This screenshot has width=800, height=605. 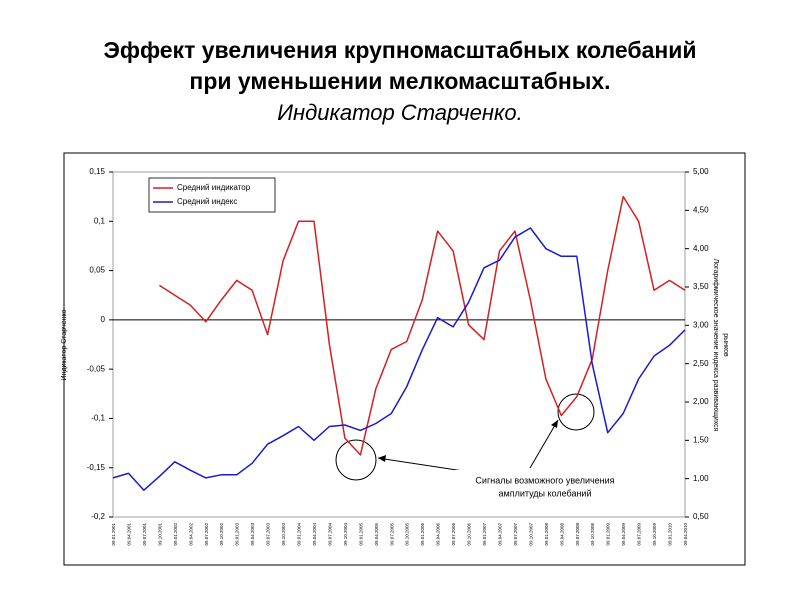 I want to click on y2-axis-title: рынков, so click(x=725, y=345).